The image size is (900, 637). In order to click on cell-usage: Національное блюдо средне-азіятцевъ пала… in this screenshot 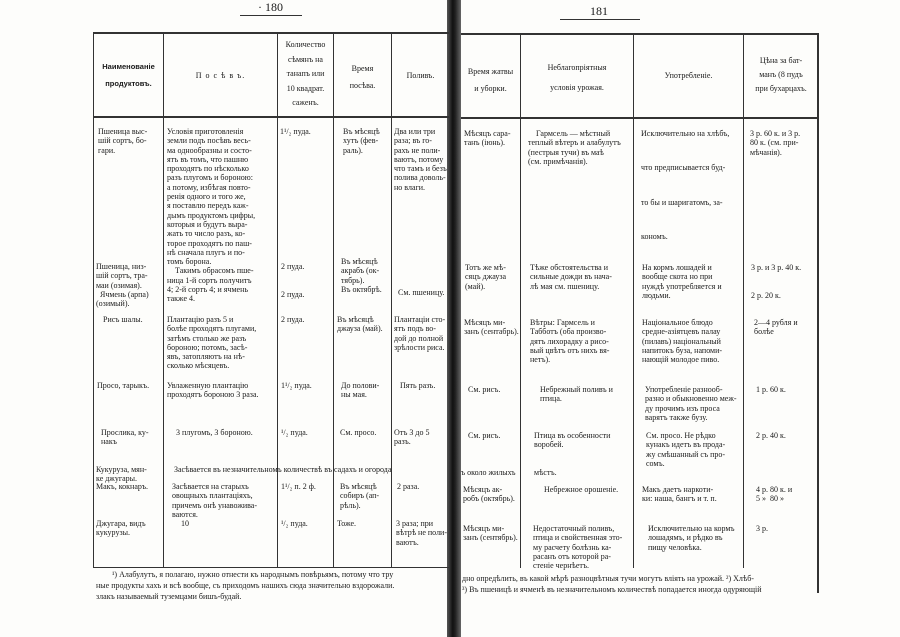, I will do `click(682, 341)`.